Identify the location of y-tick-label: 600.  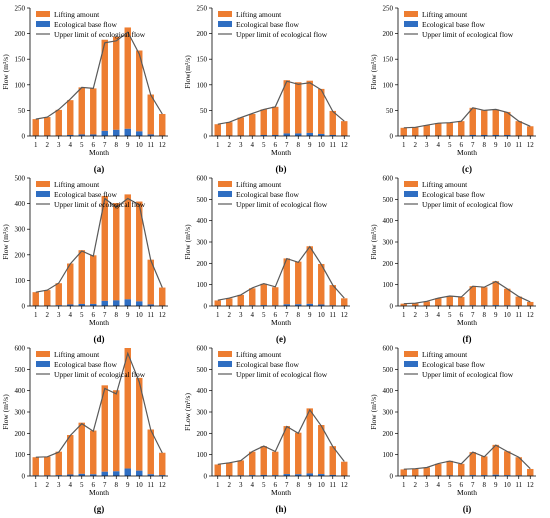
(202, 179).